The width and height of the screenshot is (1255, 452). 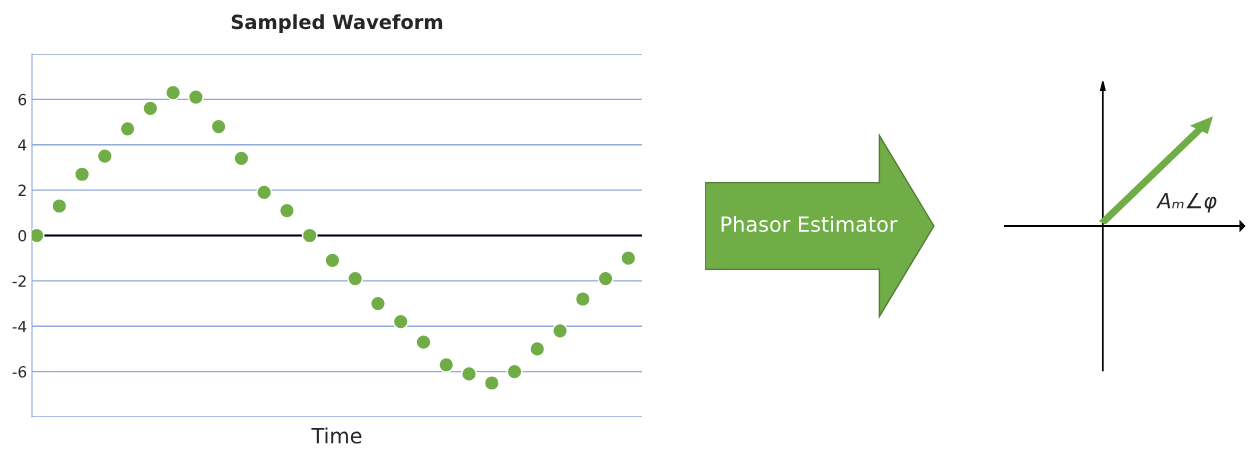 I want to click on y-tick-label: 6, so click(x=22, y=99).